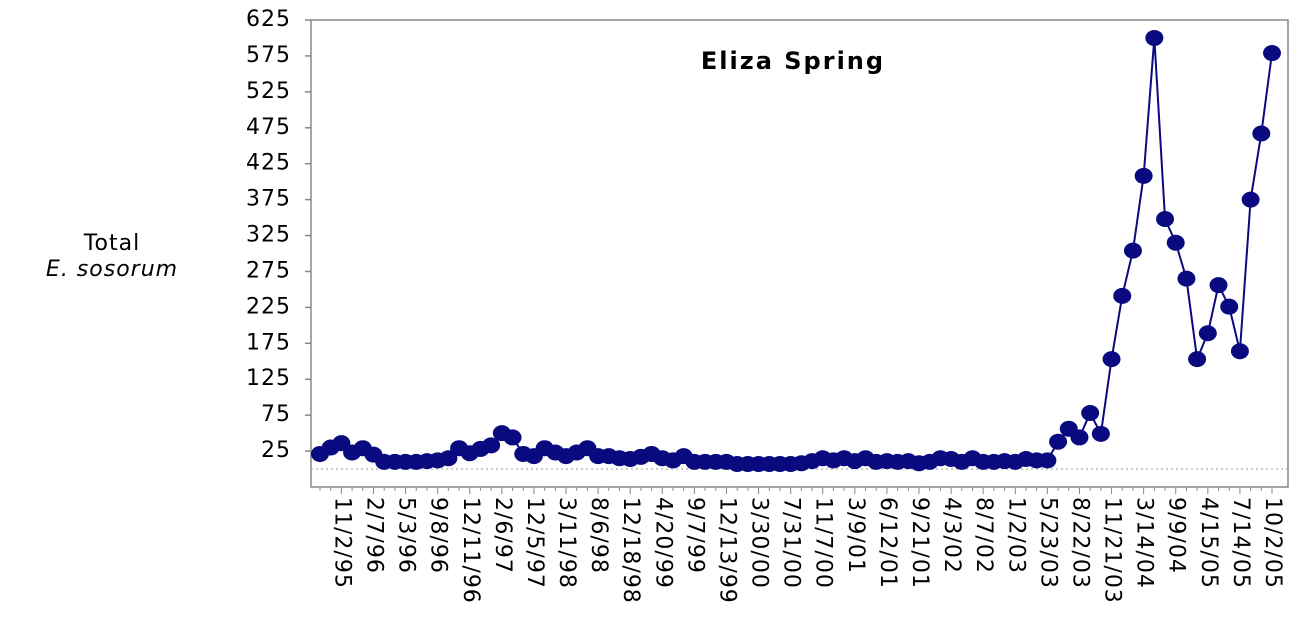 This screenshot has height=621, width=1301. Describe the element at coordinates (1144, 543) in the screenshot. I see `x-tick-label: 3/14/04` at that location.